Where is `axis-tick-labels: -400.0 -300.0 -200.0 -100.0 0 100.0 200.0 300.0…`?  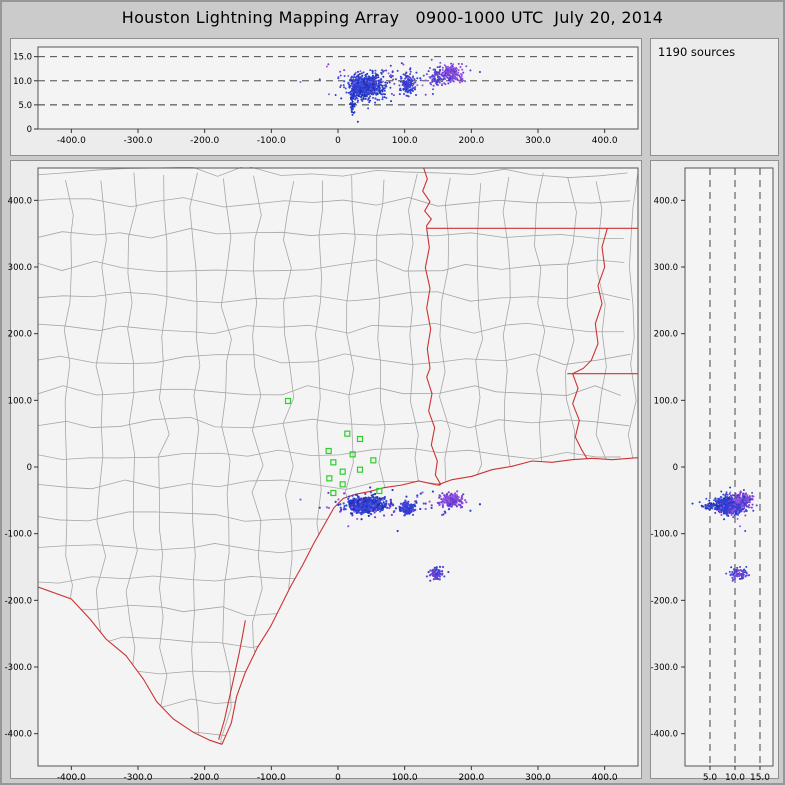
axis-tick-labels: -400.0 -300.0 -200.0 -100.0 0 100.0 200.0 300.0… is located at coordinates (315, 99).